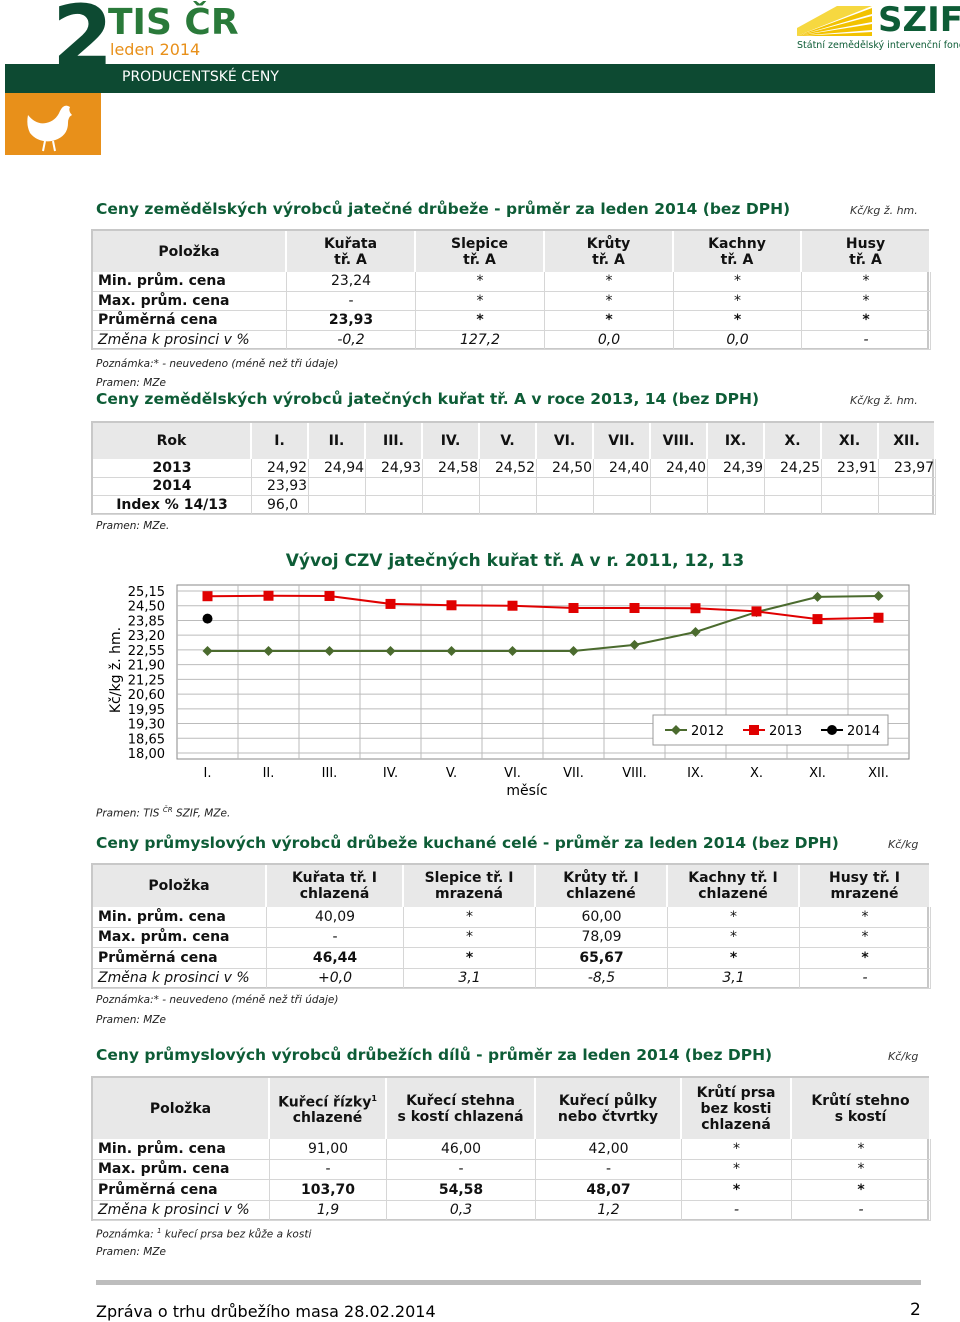 Image resolution: width=960 pixels, height=1322 pixels. I want to click on x-tick-label: XII., so click(878, 773).